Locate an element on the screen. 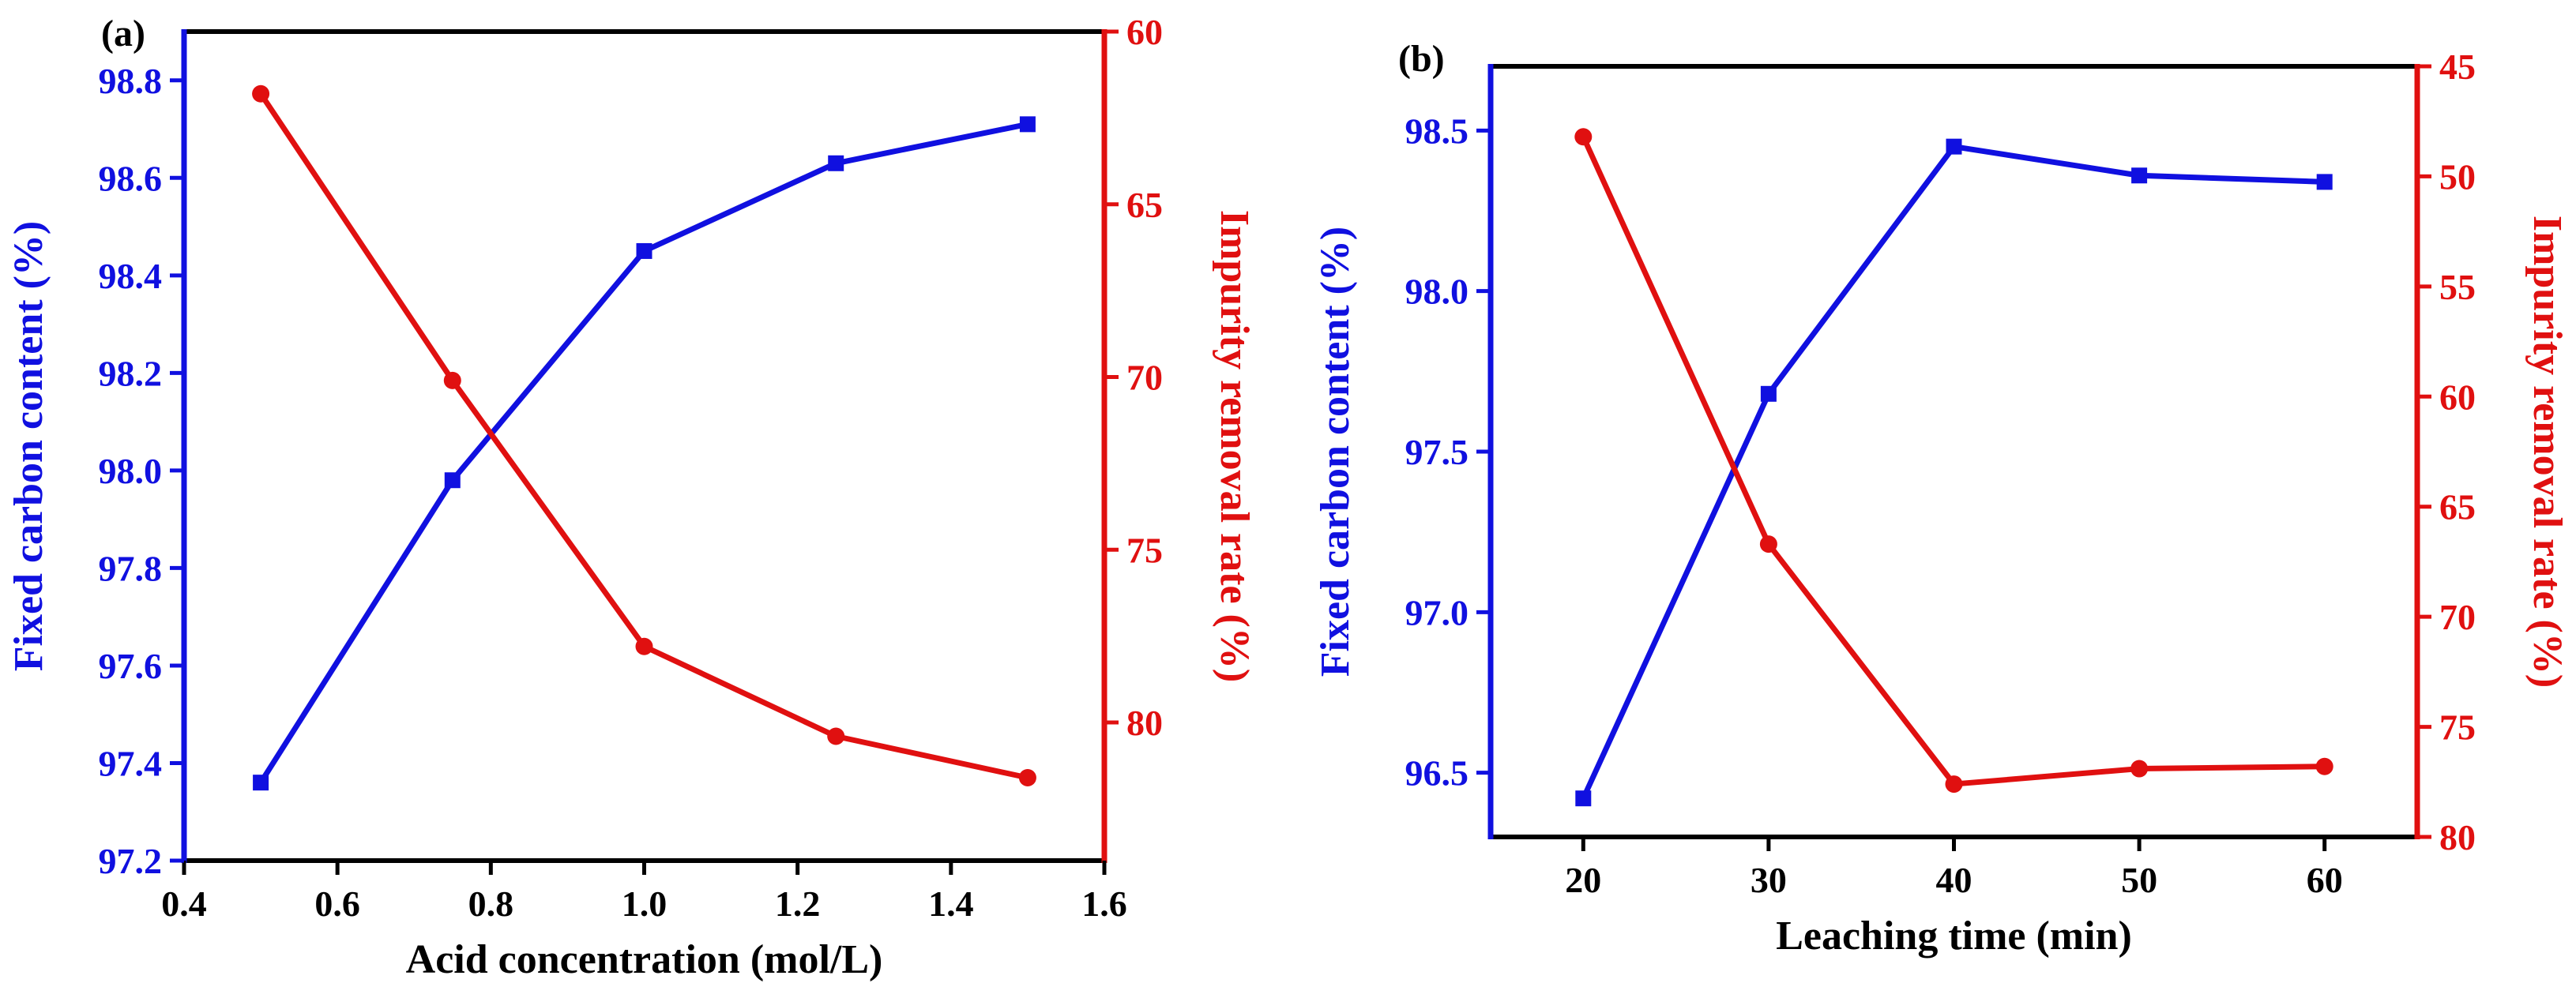 This screenshot has width=2576, height=983. panel-b-left-tick-label: 98.5 is located at coordinates (1437, 131).